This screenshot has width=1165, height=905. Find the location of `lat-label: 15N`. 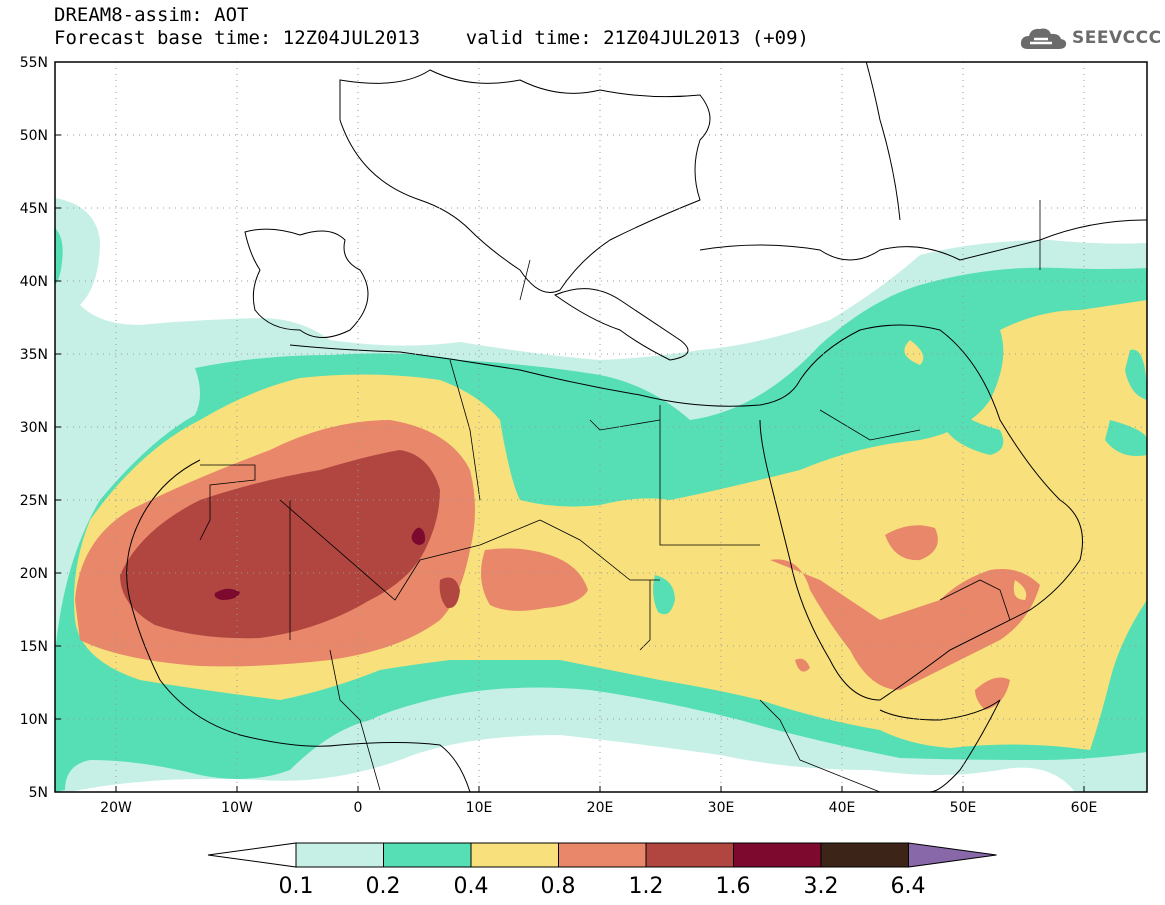

lat-label: 15N is located at coordinates (34, 647).